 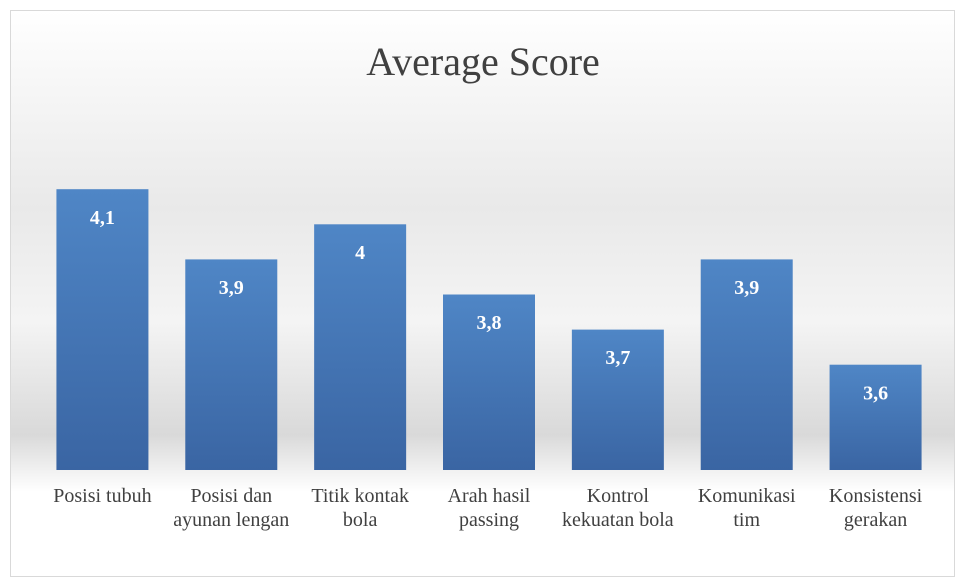 I want to click on chart-title: Average Score, so click(x=483, y=61).